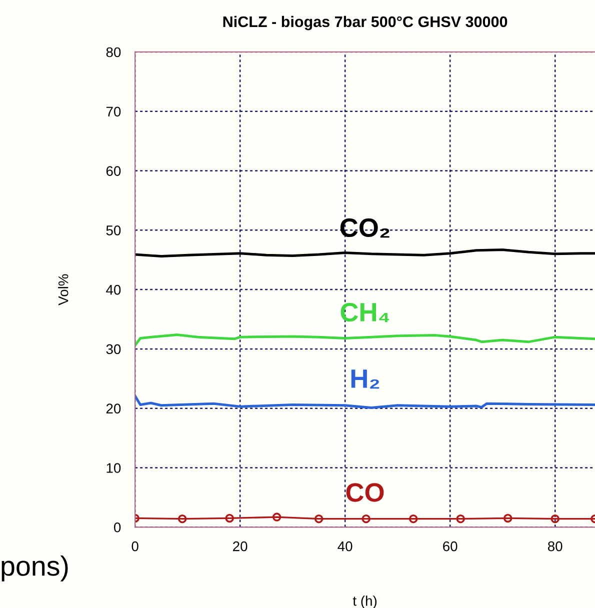 Image resolution: width=595 pixels, height=608 pixels. What do you see at coordinates (113, 231) in the screenshot?
I see `y-tick-label: 50` at bounding box center [113, 231].